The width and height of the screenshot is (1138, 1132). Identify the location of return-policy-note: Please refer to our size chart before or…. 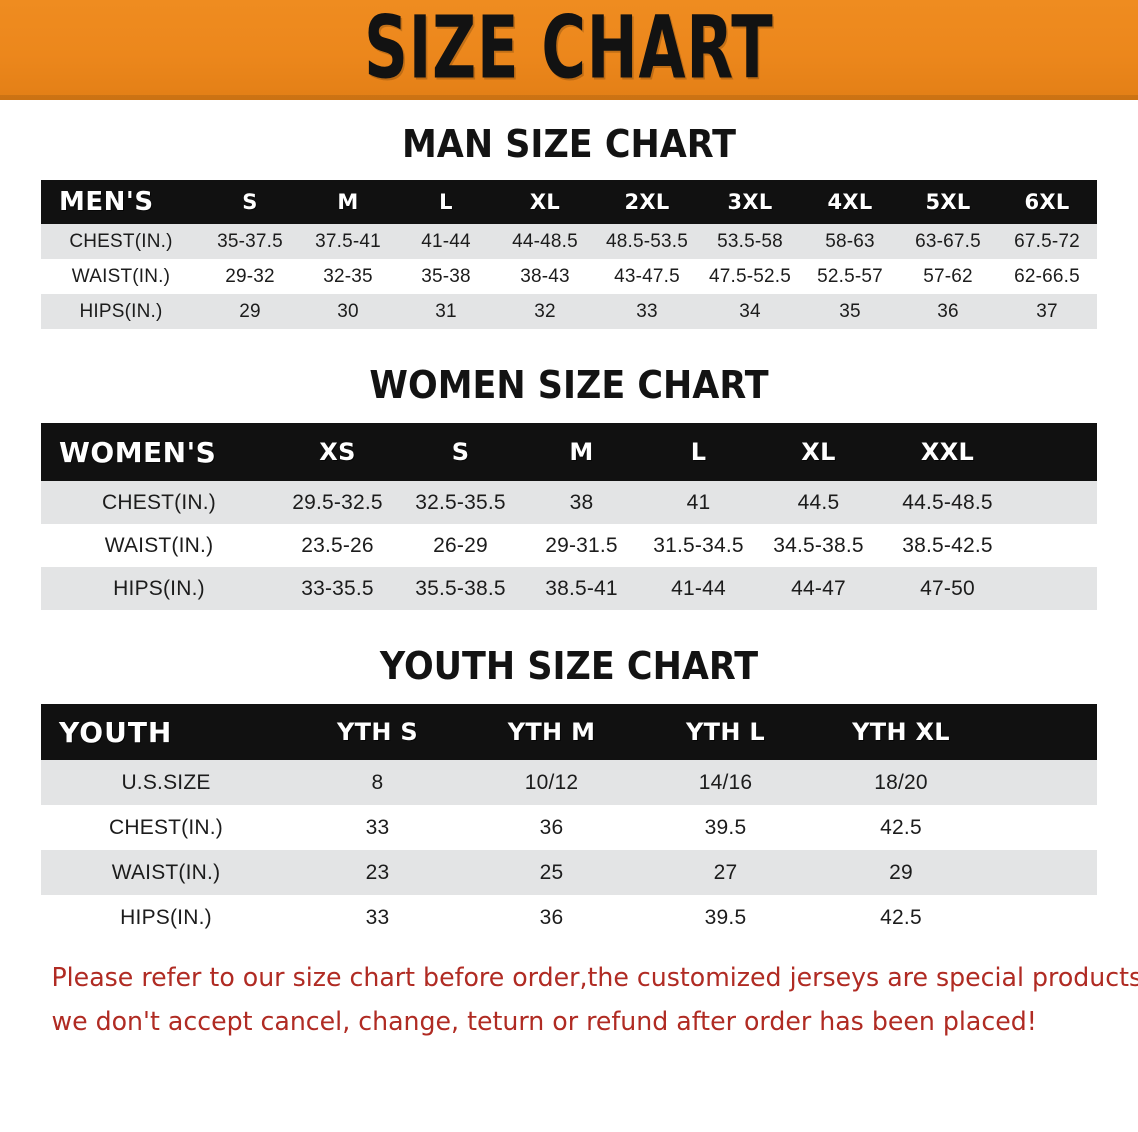
(586, 1000).